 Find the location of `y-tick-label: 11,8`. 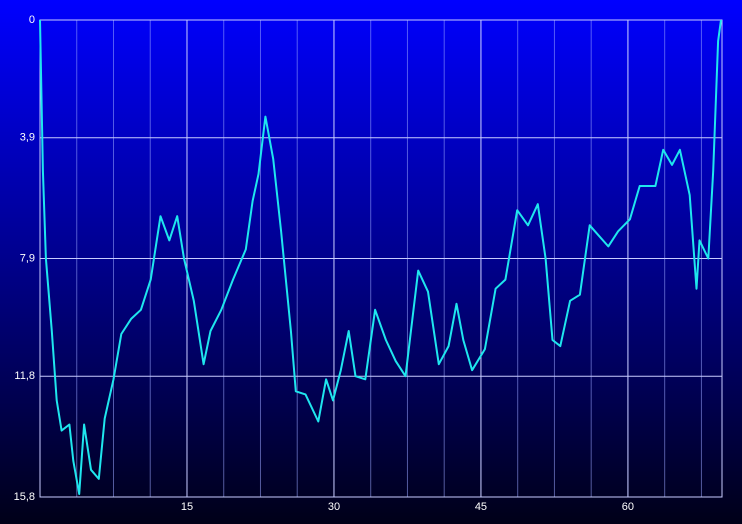

y-tick-label: 11,8 is located at coordinates (24, 376).